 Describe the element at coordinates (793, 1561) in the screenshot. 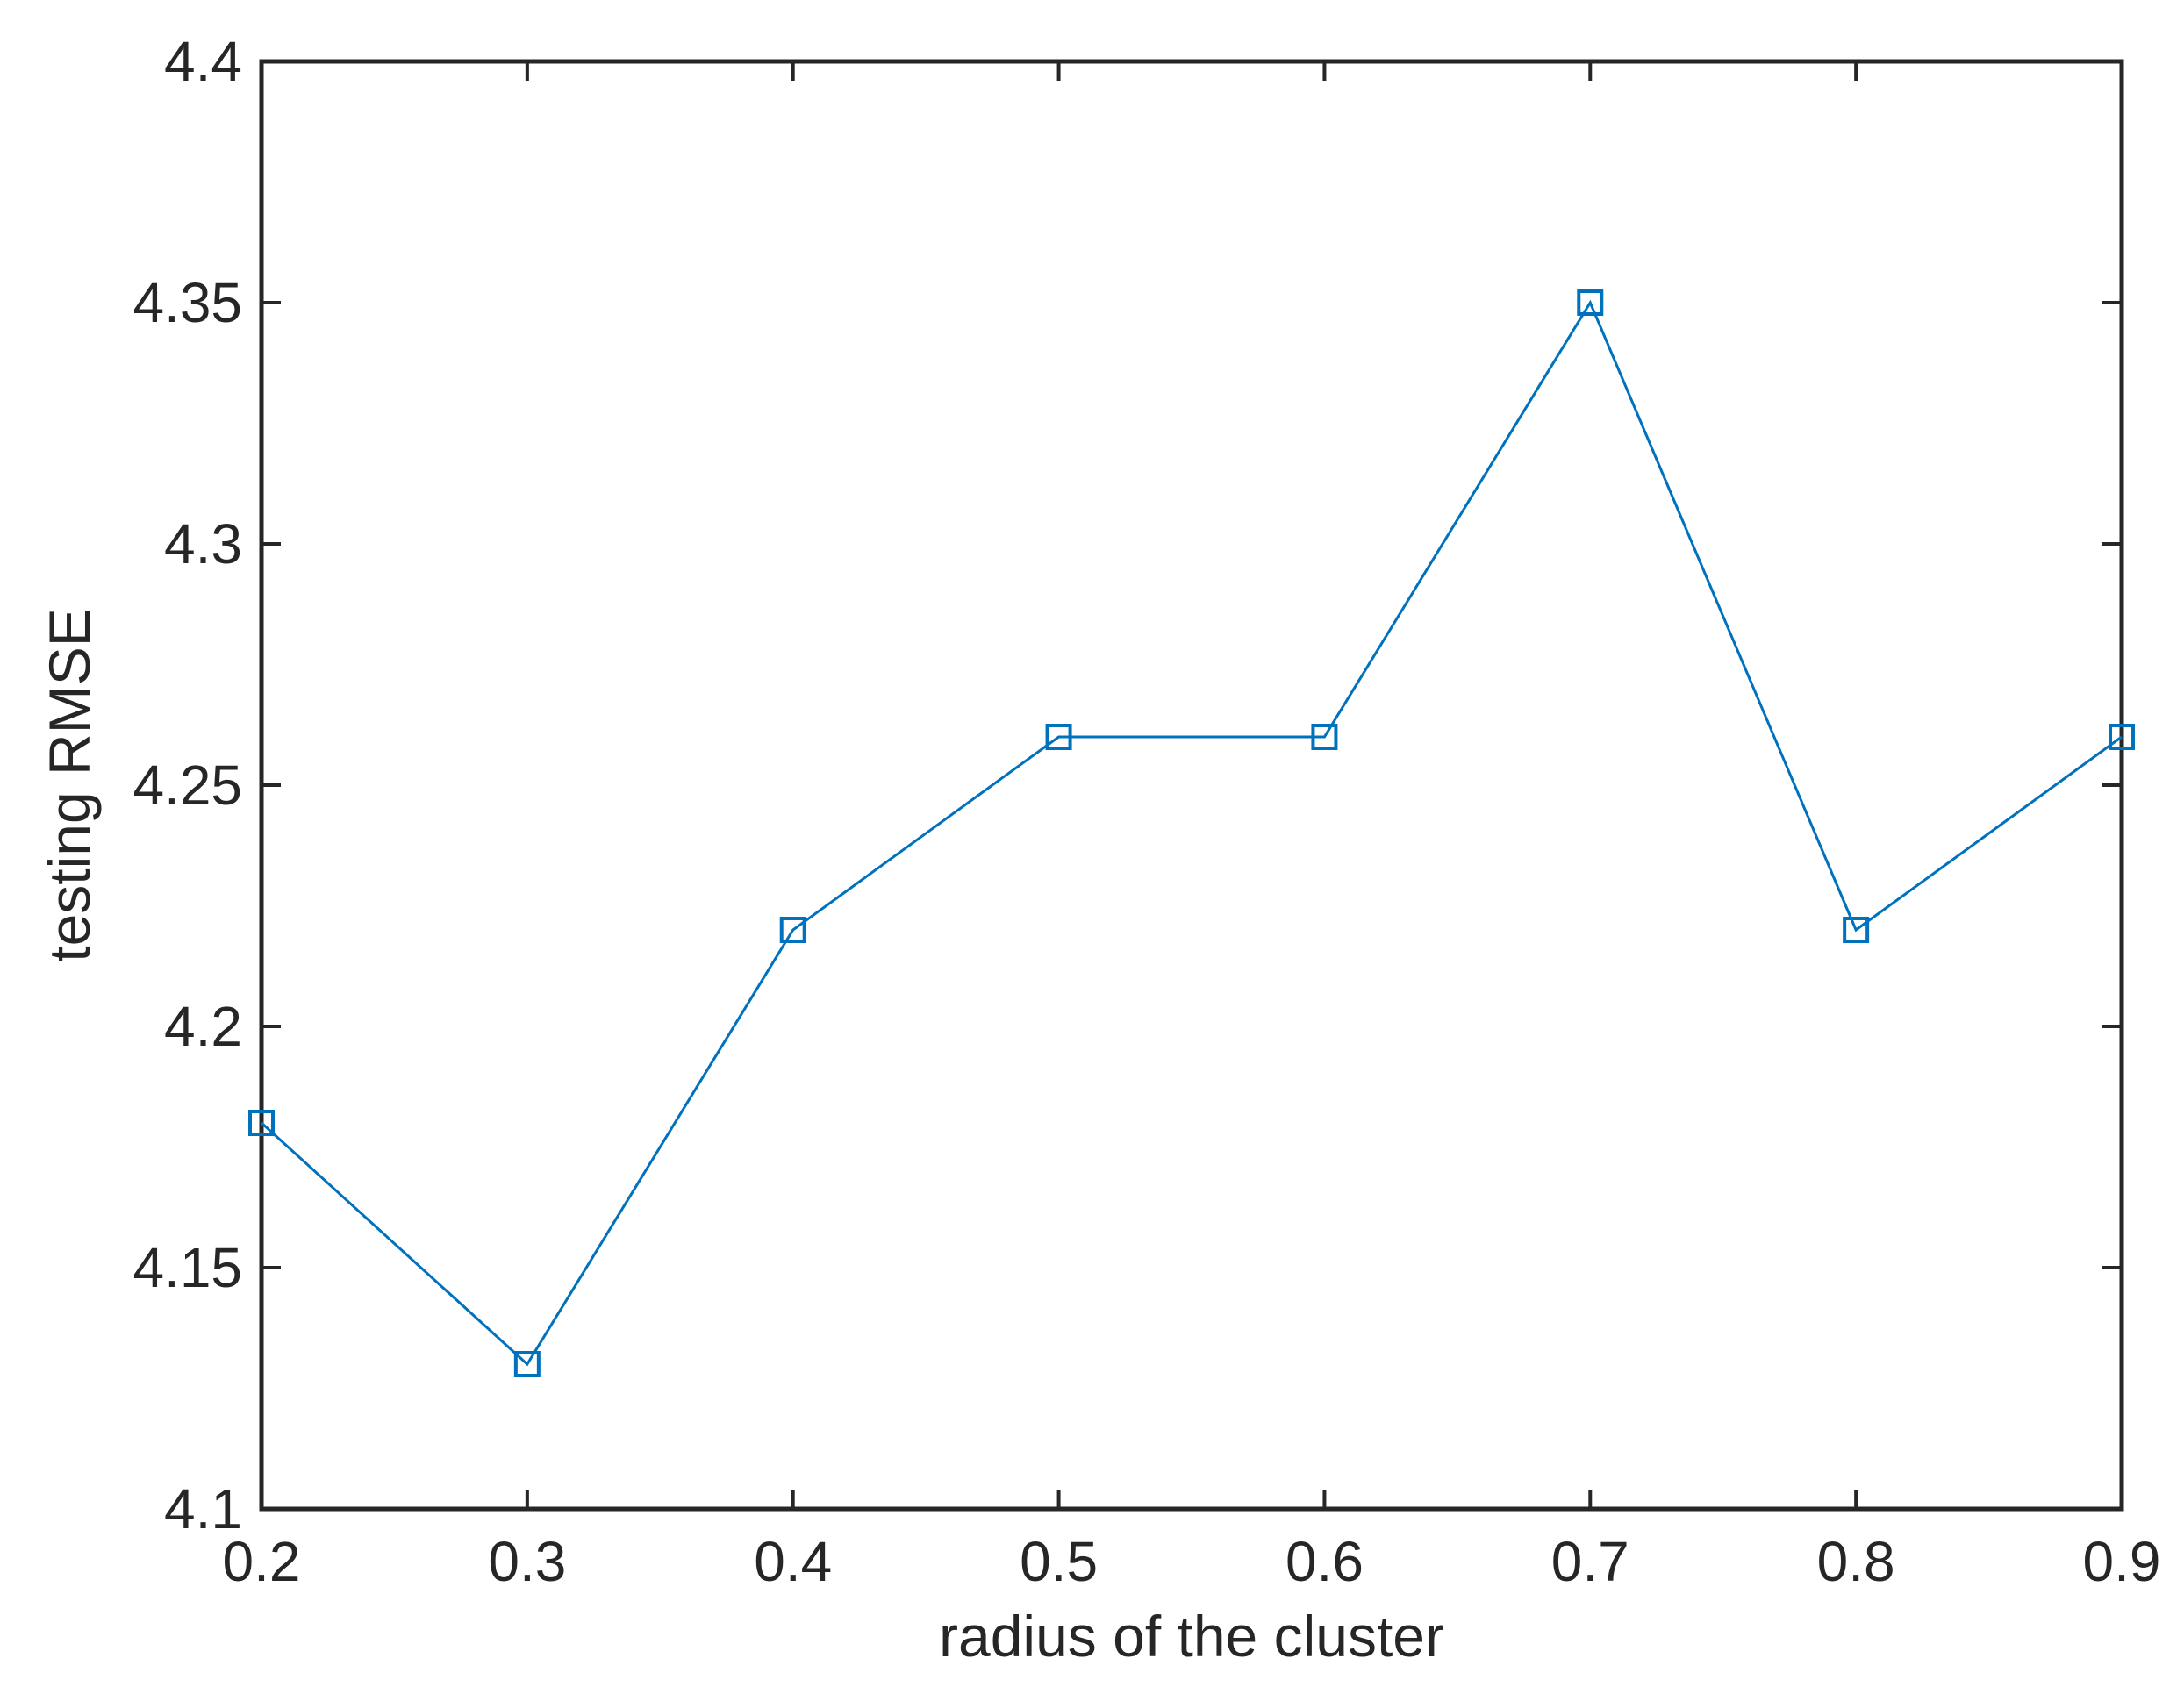

I see `x-tick-label: 0.4` at that location.